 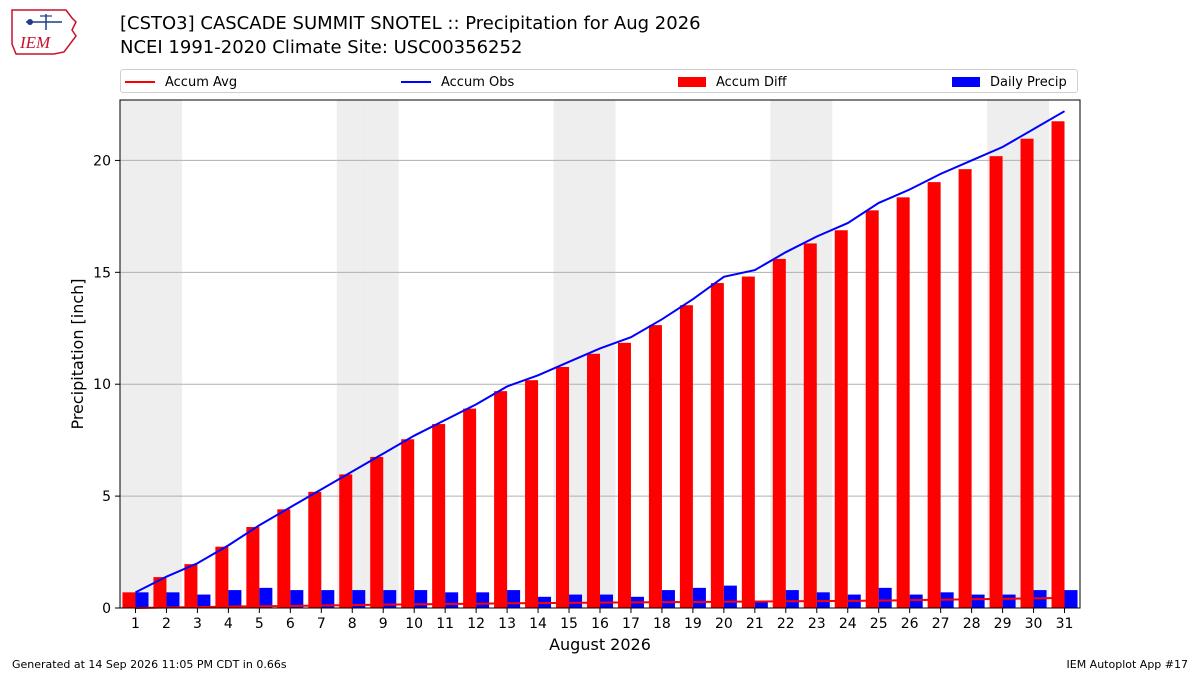 I want to click on x-tick-label: 23, so click(x=817, y=624).